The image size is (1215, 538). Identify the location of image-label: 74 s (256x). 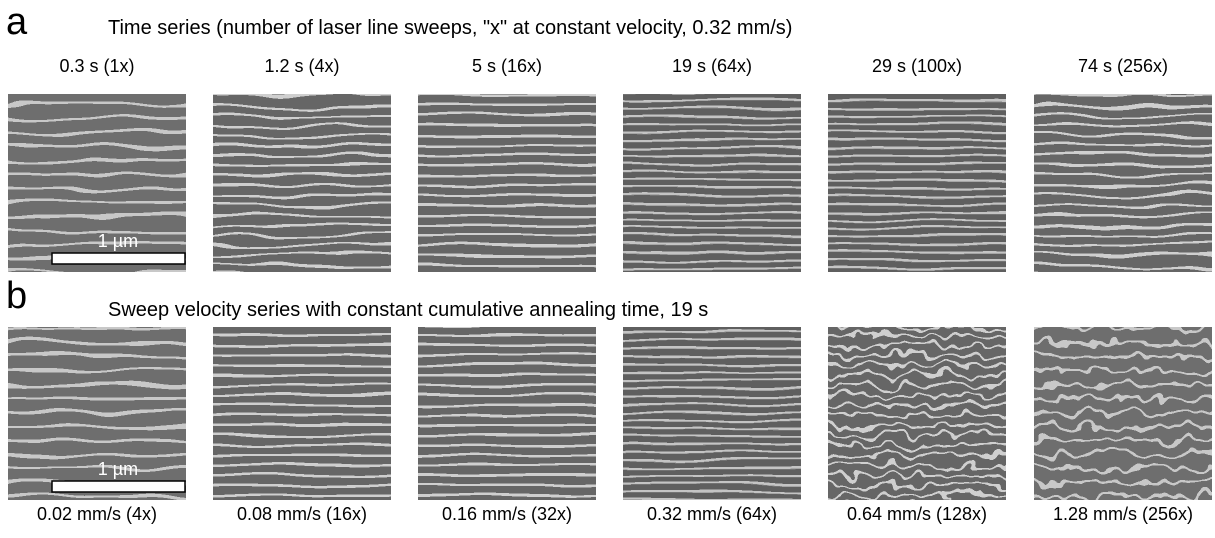
(1123, 66).